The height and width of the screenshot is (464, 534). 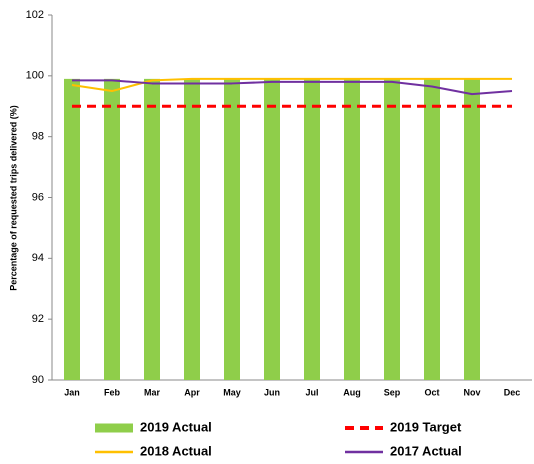 I want to click on y-tick-label: 90, so click(x=38, y=380).